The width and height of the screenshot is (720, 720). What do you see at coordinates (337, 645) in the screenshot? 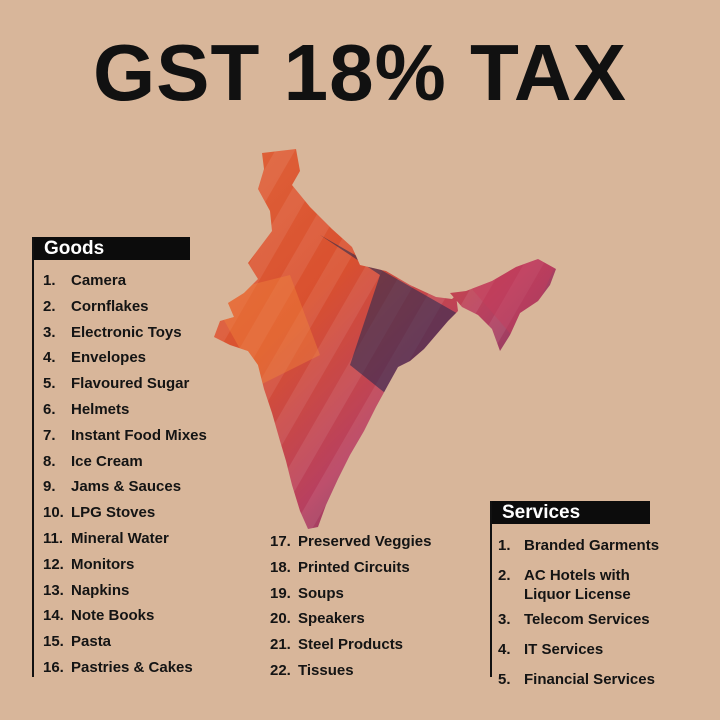
I see `list-item: 21. Steel Products` at bounding box center [337, 645].